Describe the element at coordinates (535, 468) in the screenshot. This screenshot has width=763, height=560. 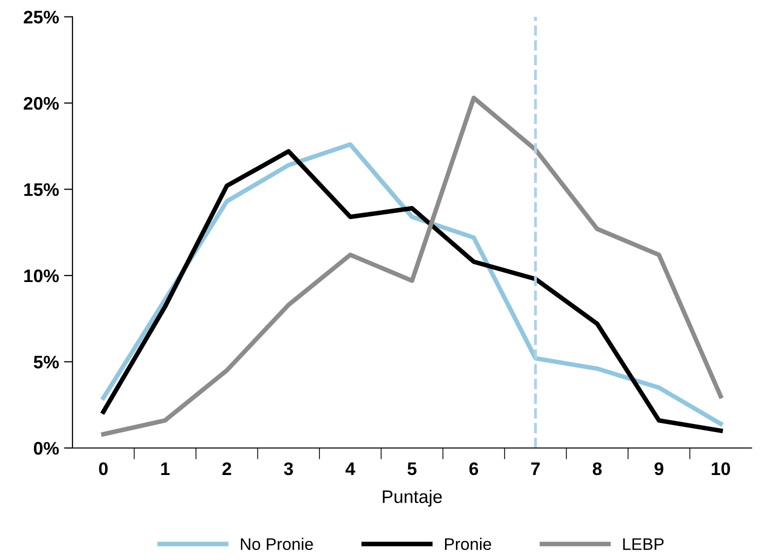
I see `x-tick-label: 7` at that location.